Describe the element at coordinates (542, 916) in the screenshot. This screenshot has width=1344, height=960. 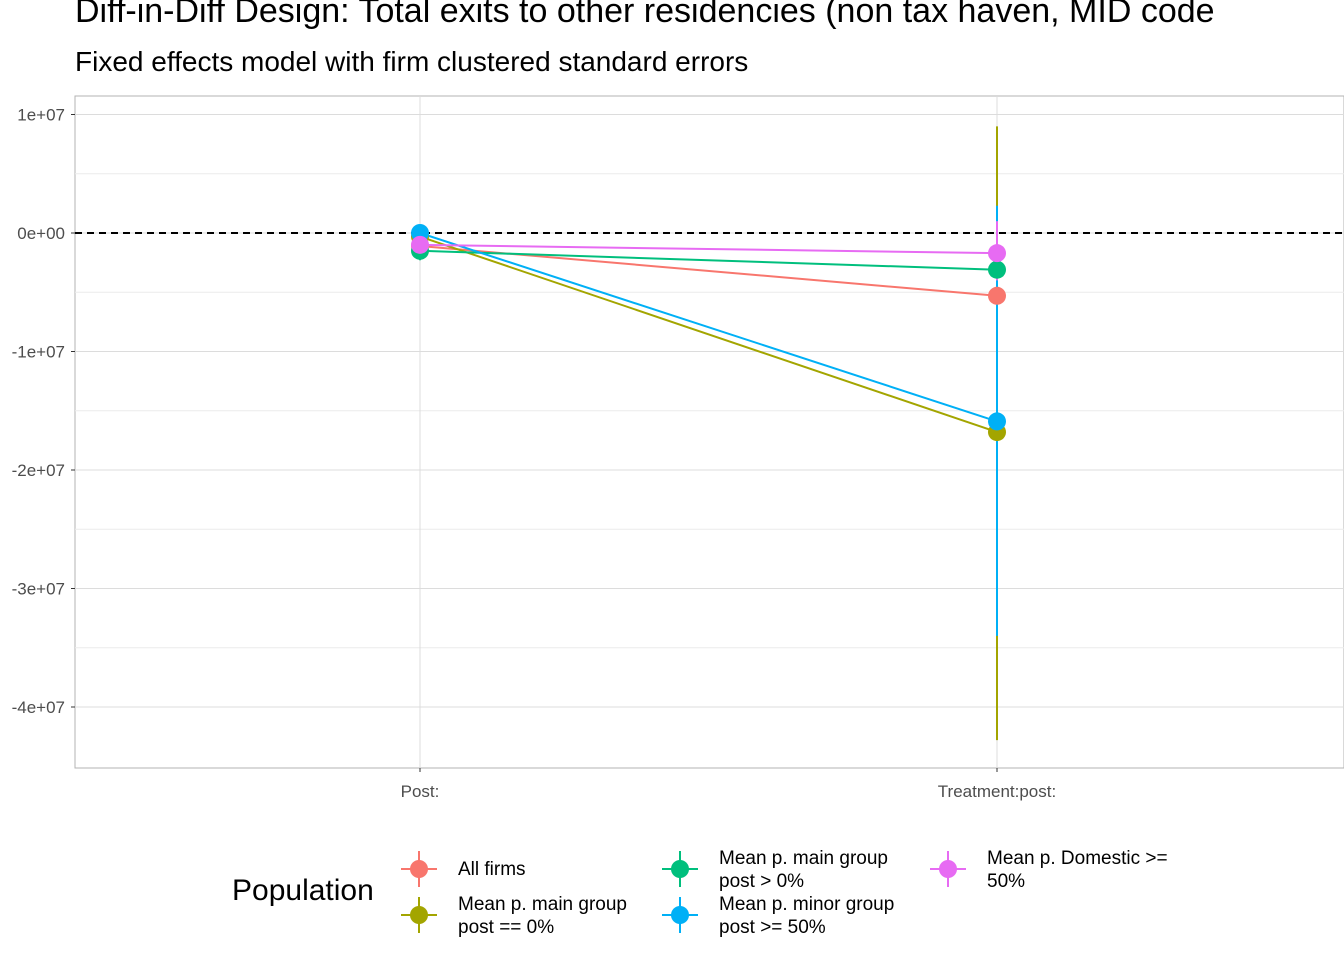
I see `legend-label: Mean p. main group post == 0%` at that location.